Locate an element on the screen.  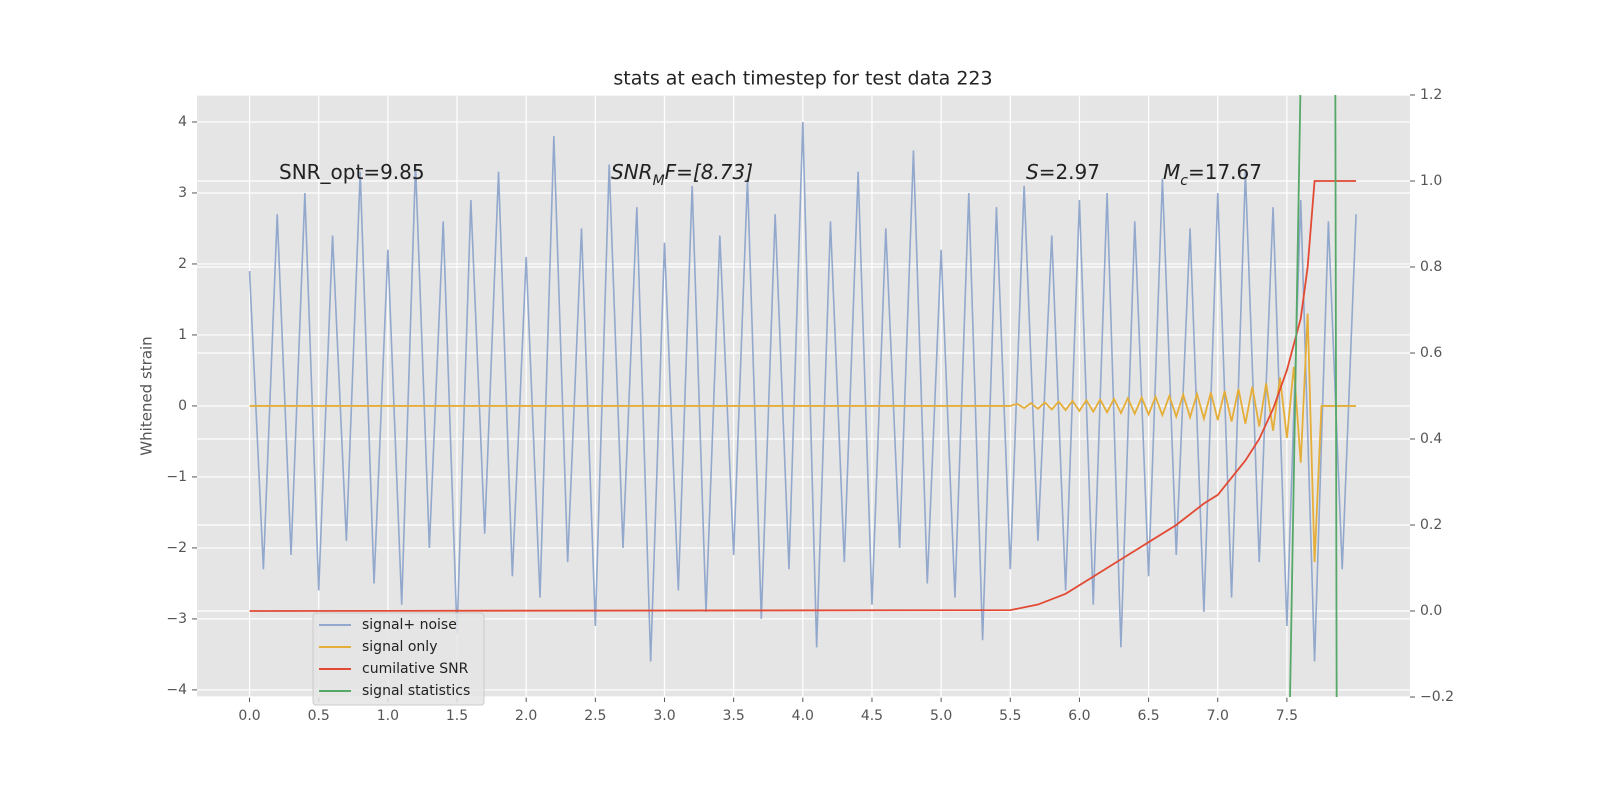
y2-tick-label: 0.0 is located at coordinates (1431, 611).